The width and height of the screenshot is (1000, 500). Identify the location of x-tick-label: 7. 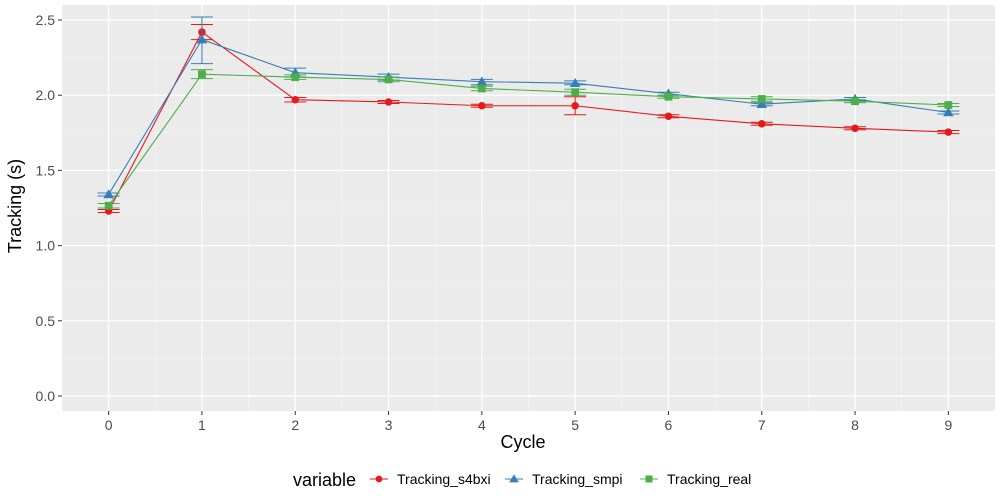
(762, 425).